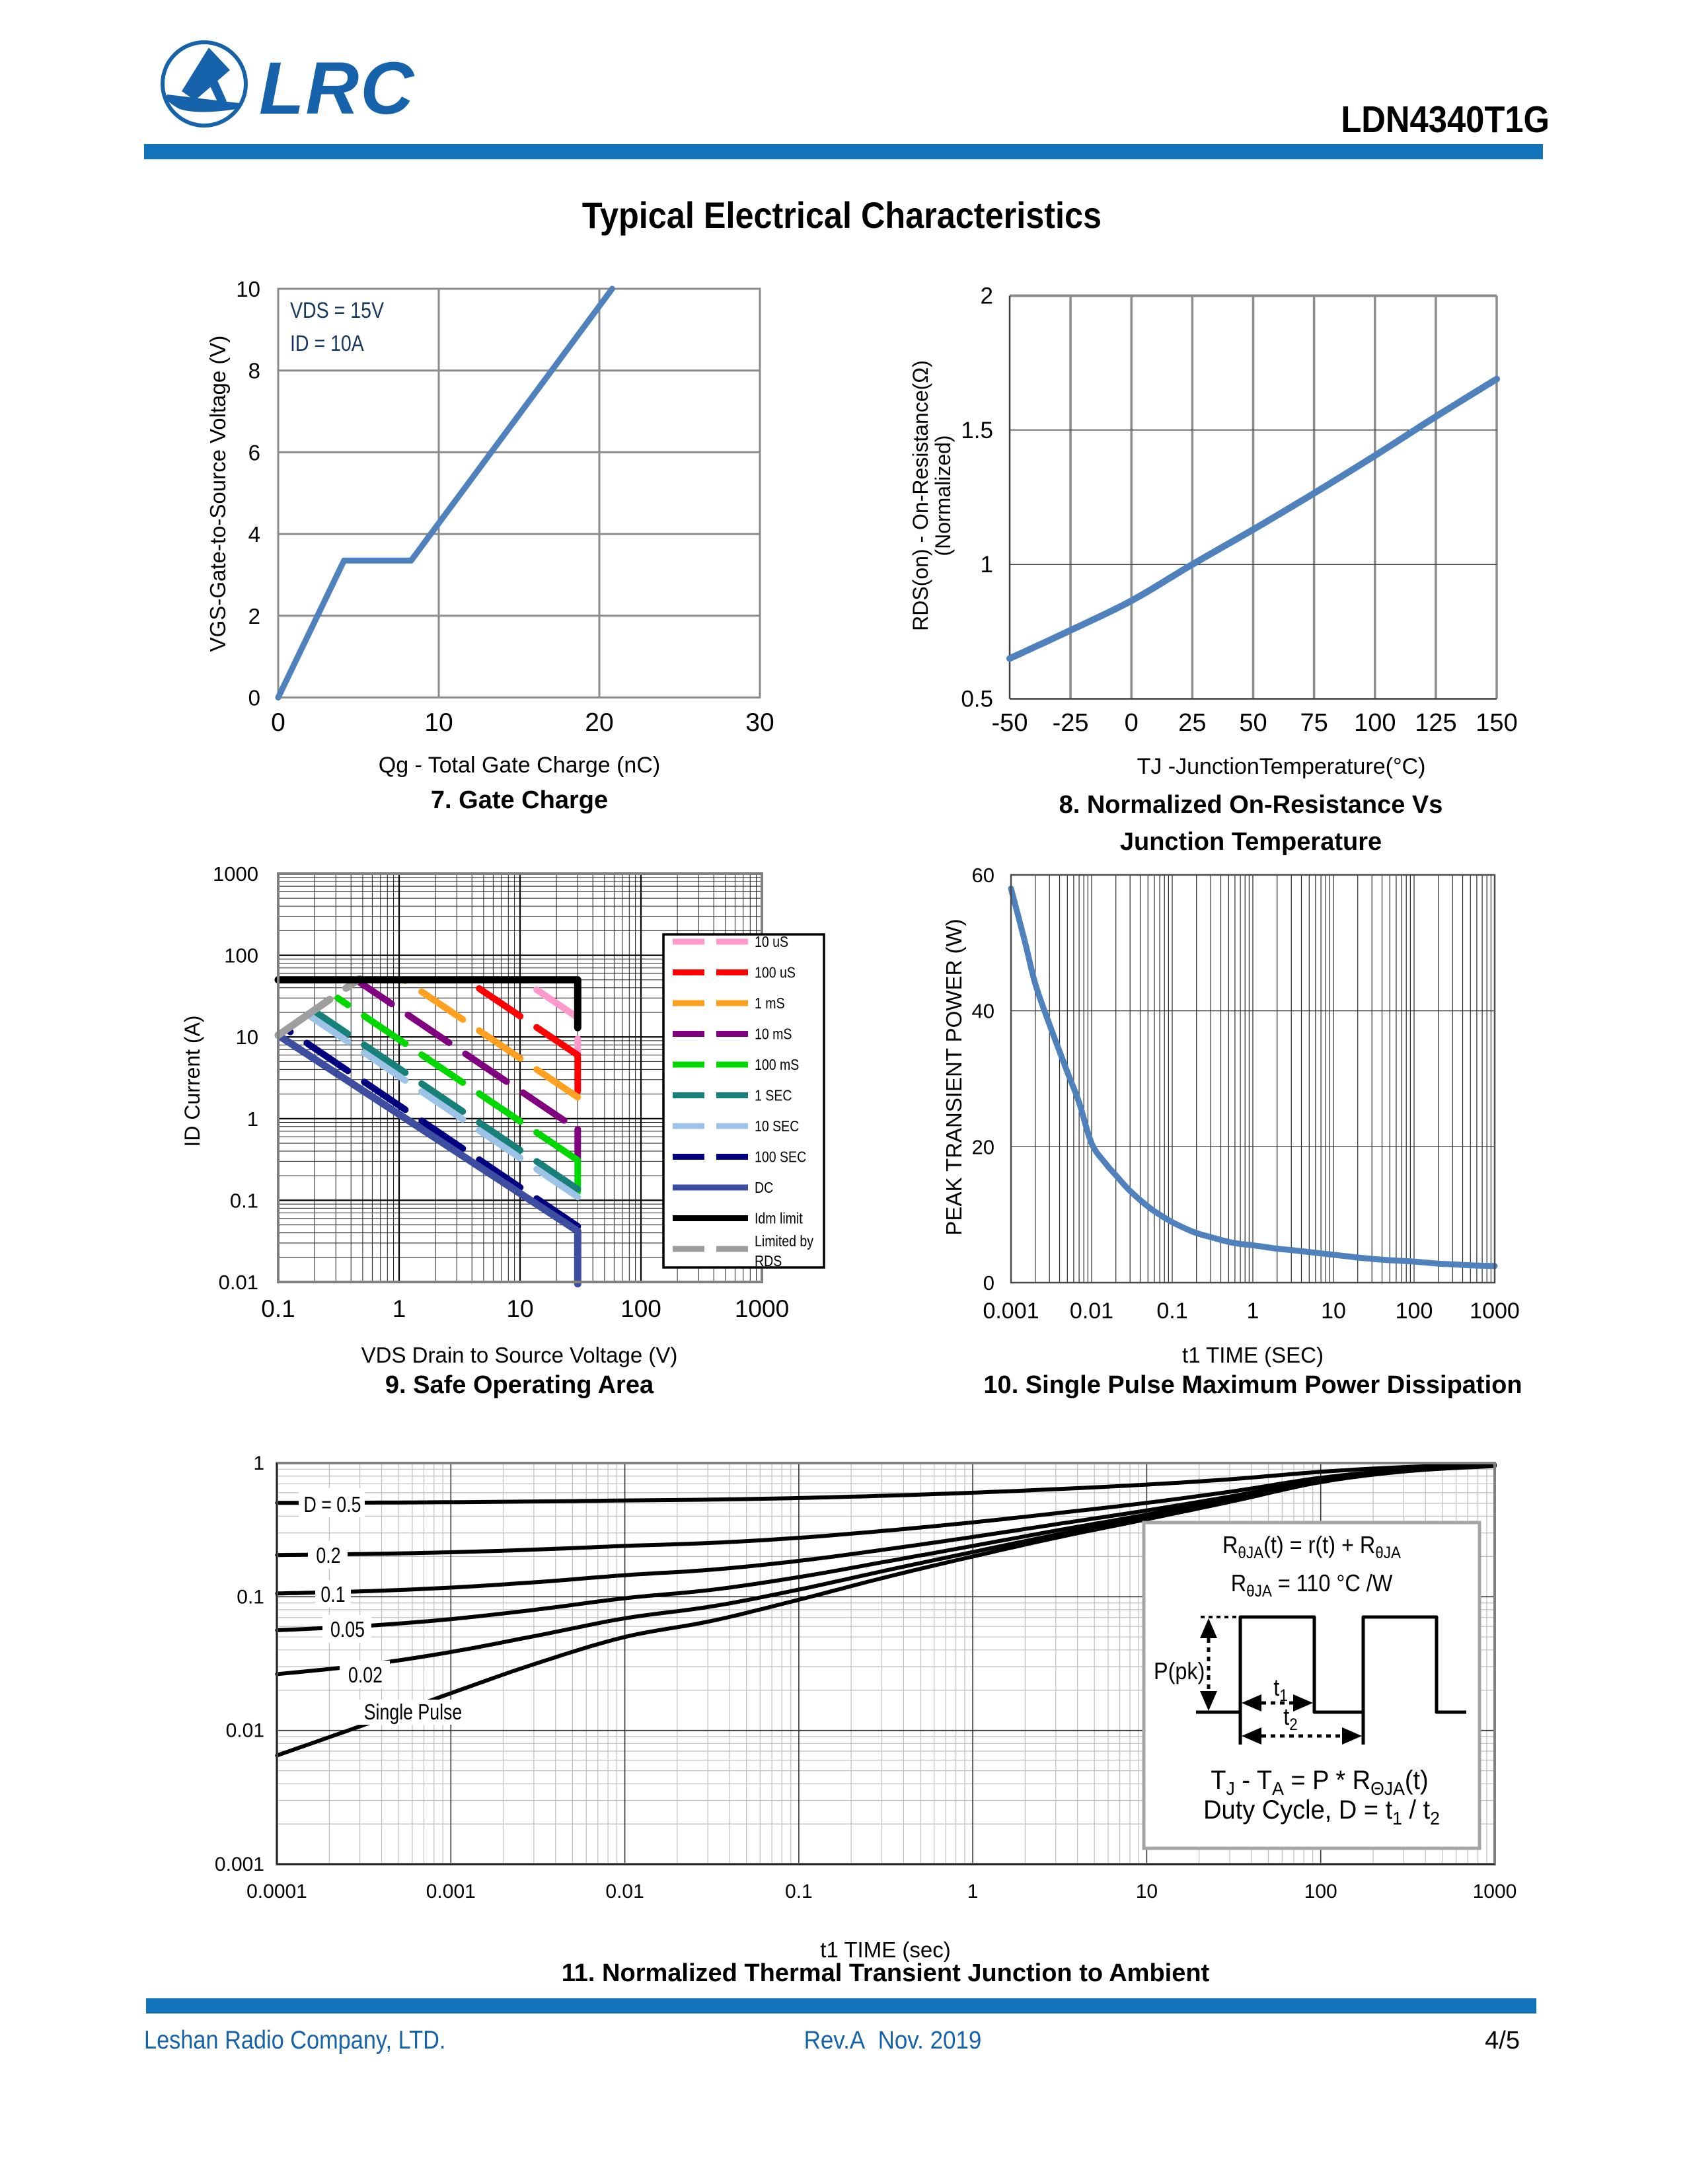 This screenshot has height=2184, width=1685. Describe the element at coordinates (1446, 119) in the screenshot. I see `svg-text: LDN4340T1G` at that location.